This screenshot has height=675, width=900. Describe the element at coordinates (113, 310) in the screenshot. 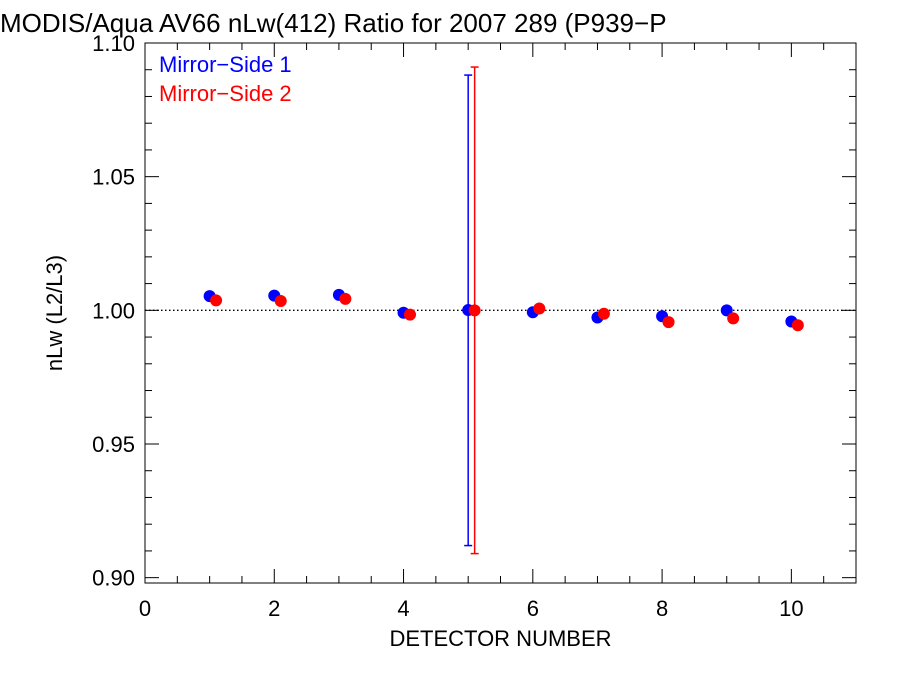

I see `y-tick-label: 1.00` at that location.